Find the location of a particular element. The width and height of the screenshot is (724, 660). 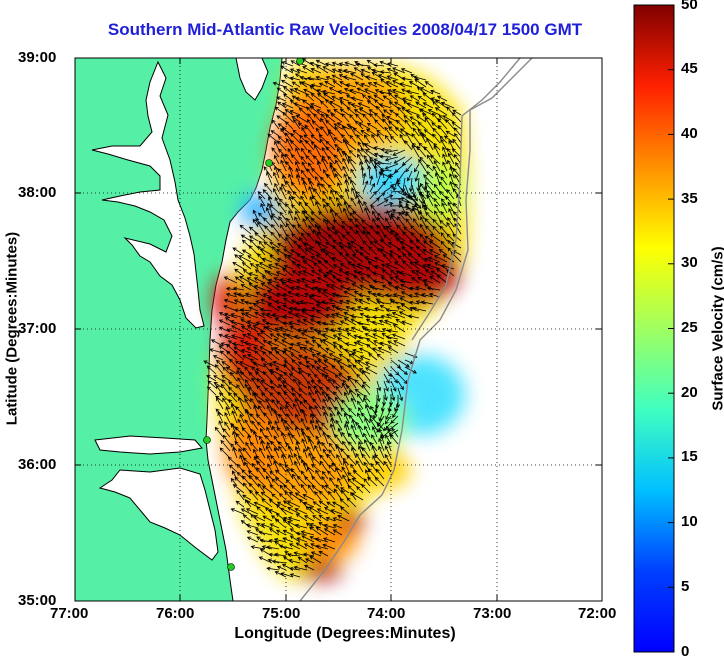

colorbar-tick-label: 15 is located at coordinates (689, 456).